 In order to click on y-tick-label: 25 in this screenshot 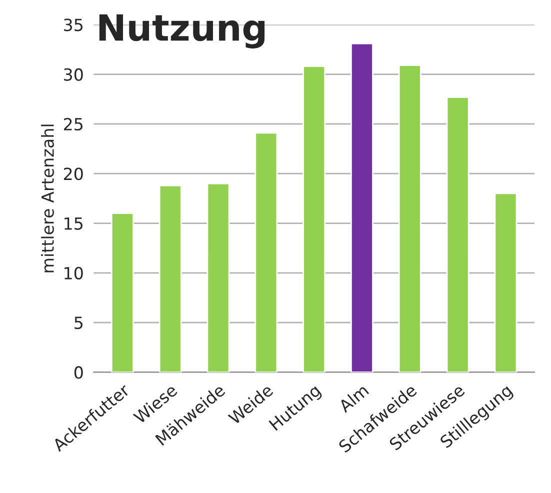, I will do `click(73, 124)`.